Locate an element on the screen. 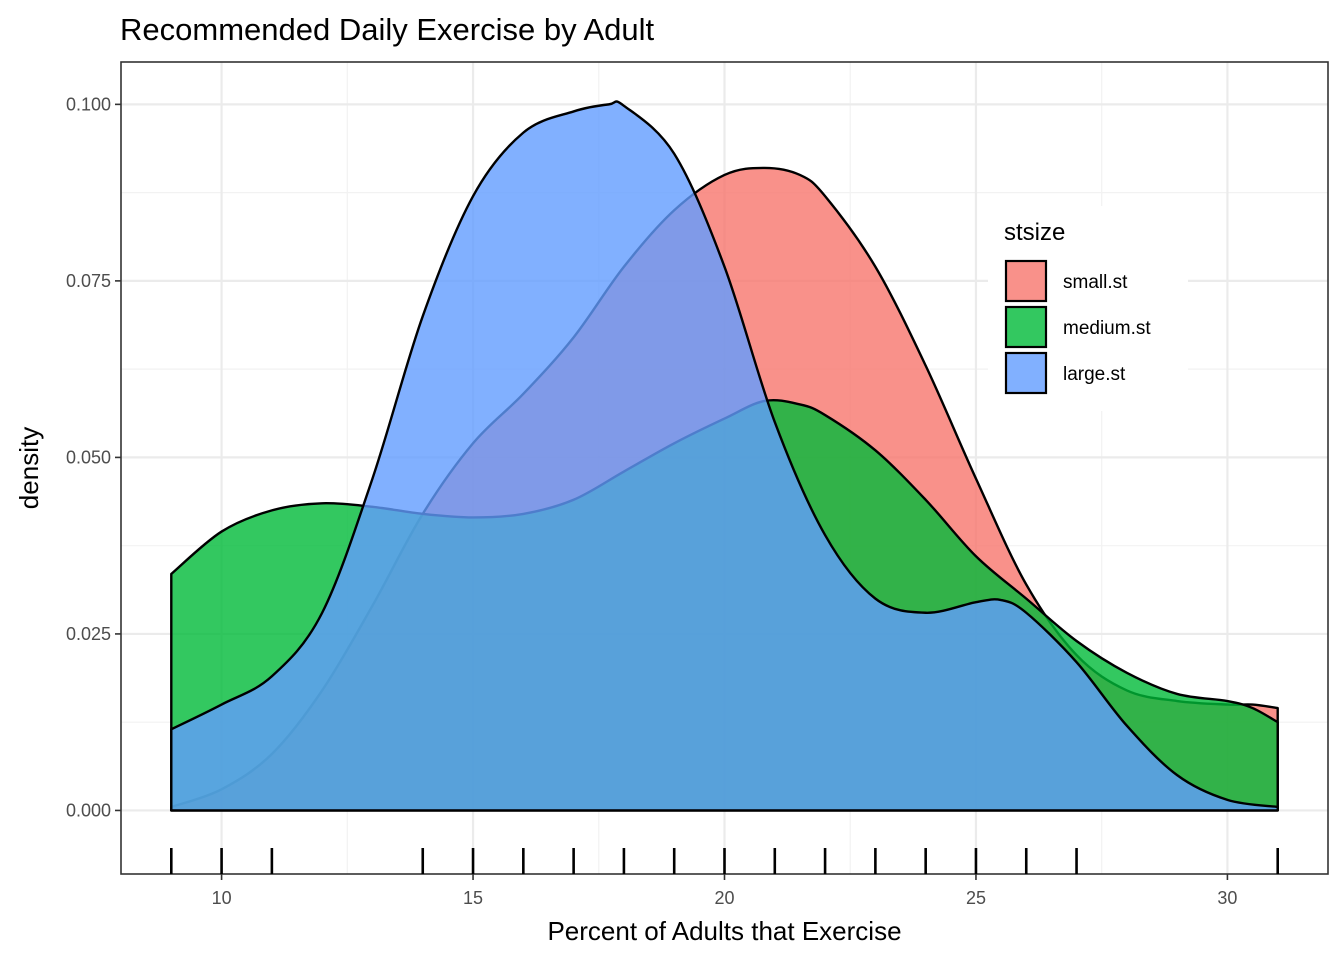  x-tick-label: 10 is located at coordinates (222, 898).